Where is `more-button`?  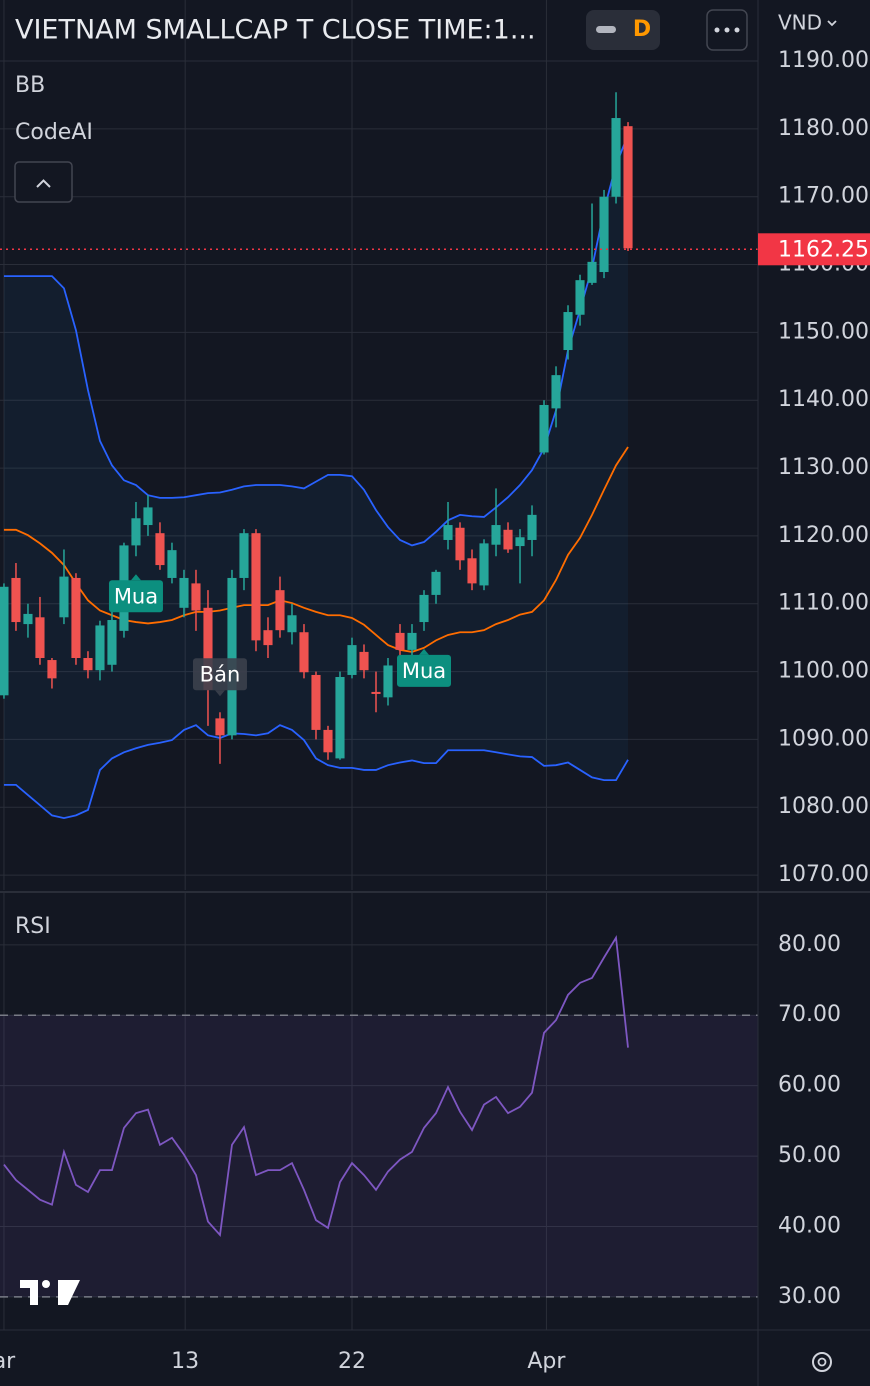 more-button is located at coordinates (727, 30).